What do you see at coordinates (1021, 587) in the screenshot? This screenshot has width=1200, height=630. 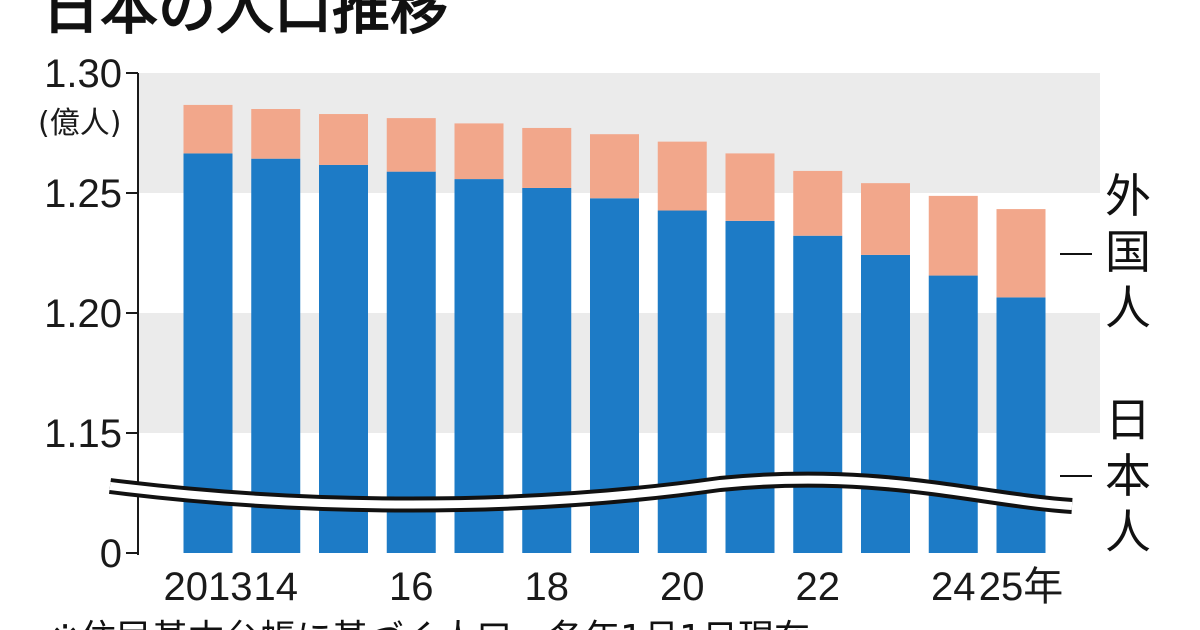 I see `x-tick-label: 25年` at bounding box center [1021, 587].